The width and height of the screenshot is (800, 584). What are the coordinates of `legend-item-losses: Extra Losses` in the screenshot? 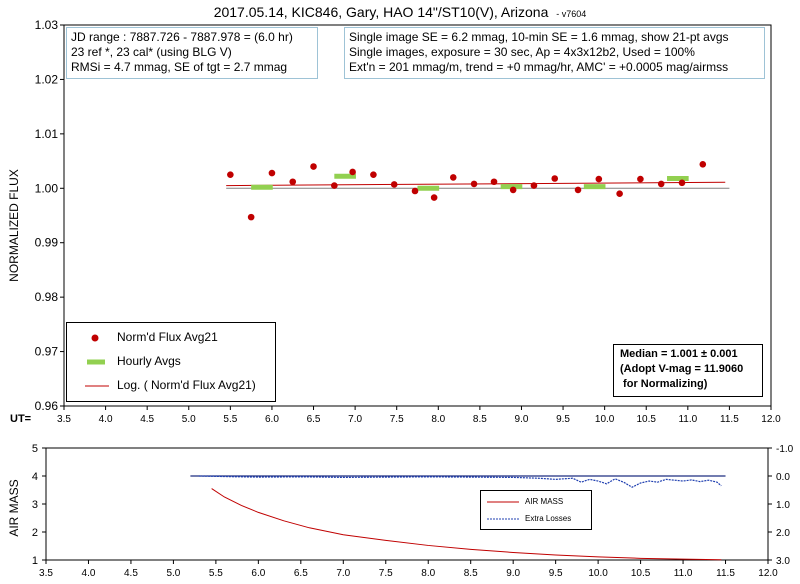 It's located at (536, 519).